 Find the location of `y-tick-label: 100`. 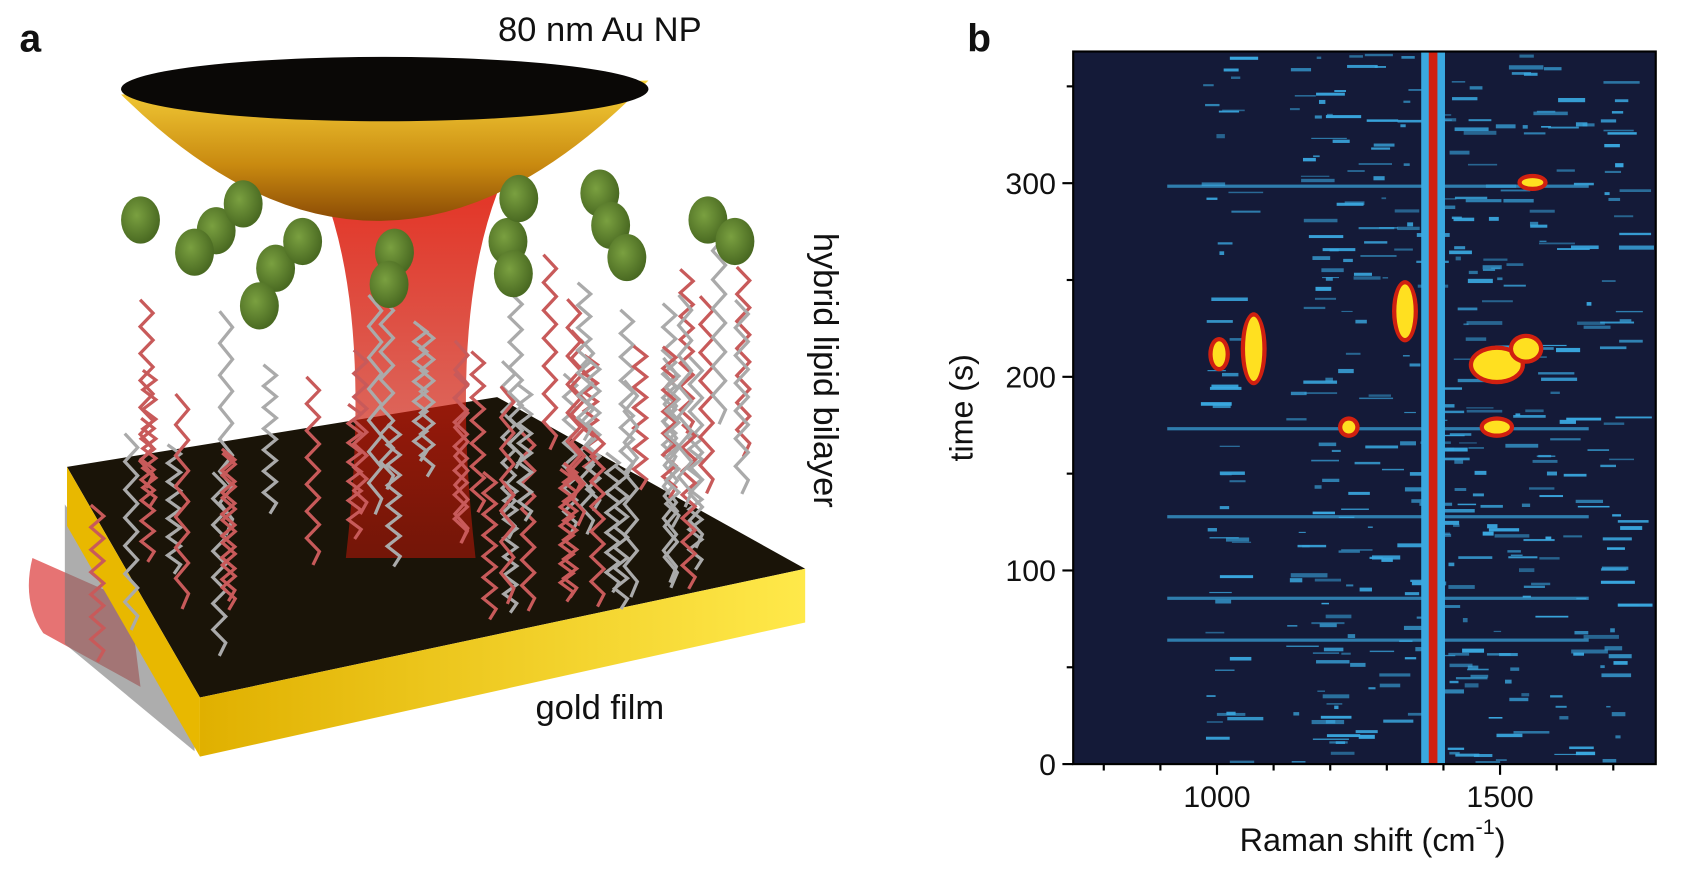

y-tick-label: 100 is located at coordinates (1030, 571).